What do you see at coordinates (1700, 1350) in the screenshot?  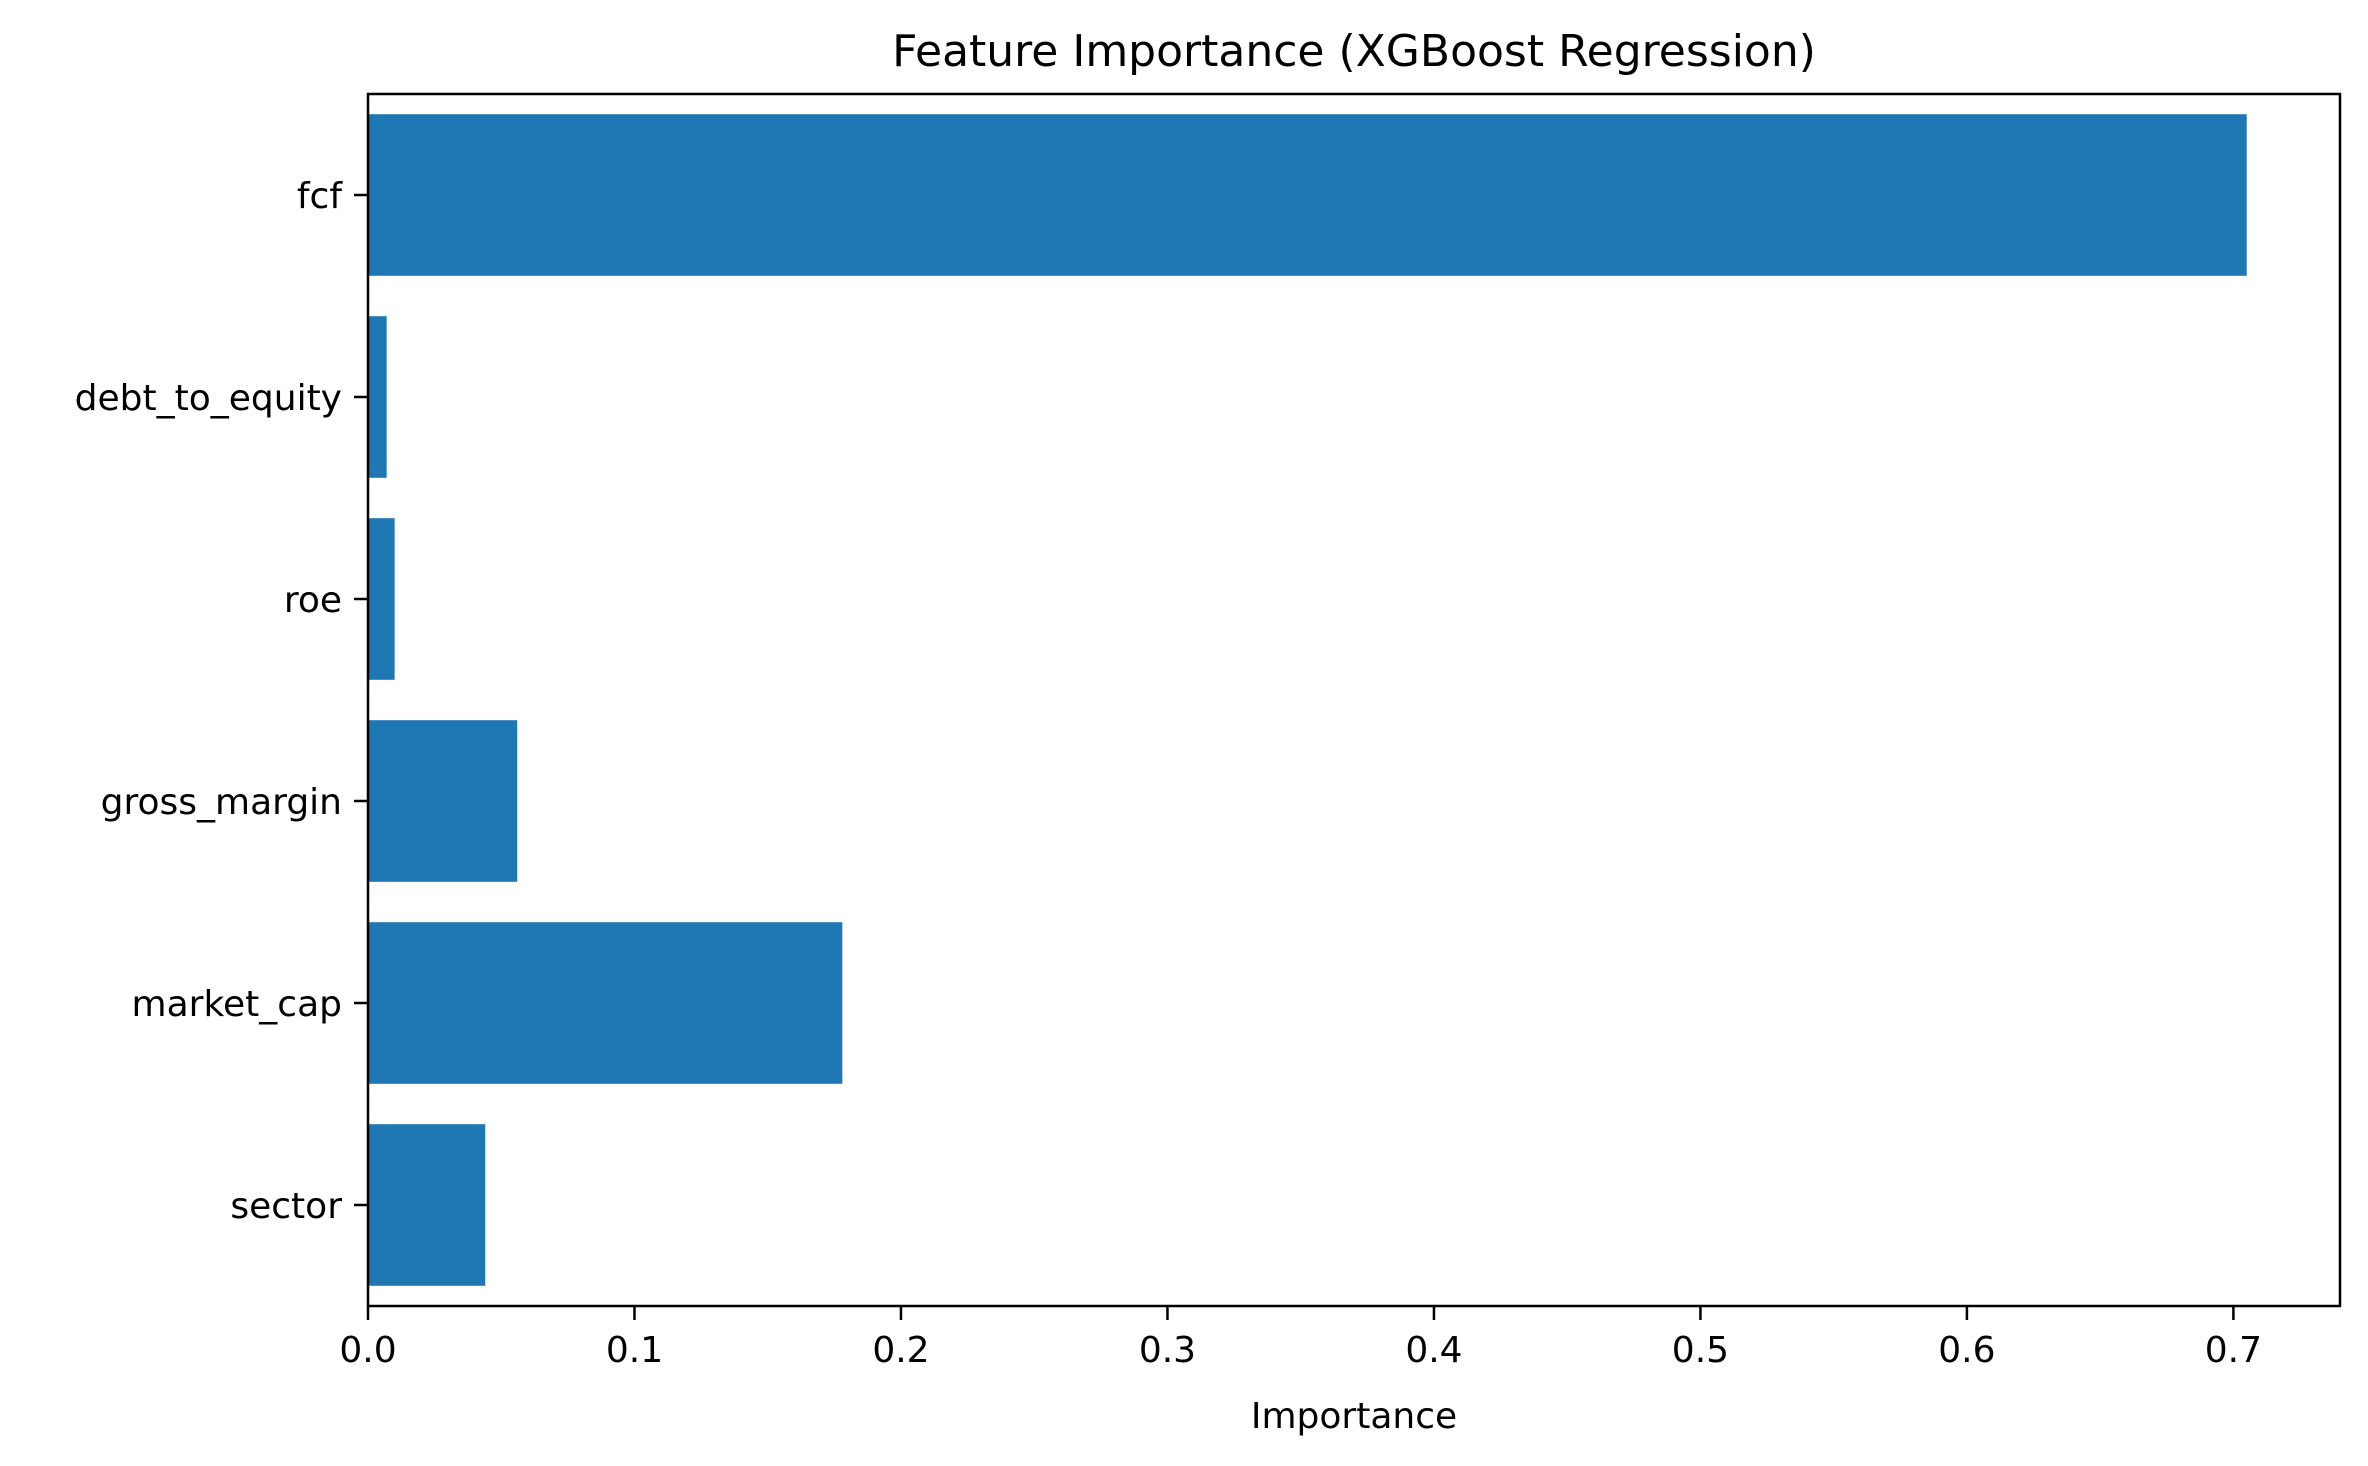 I see `x-tick-label: 0.5` at bounding box center [1700, 1350].